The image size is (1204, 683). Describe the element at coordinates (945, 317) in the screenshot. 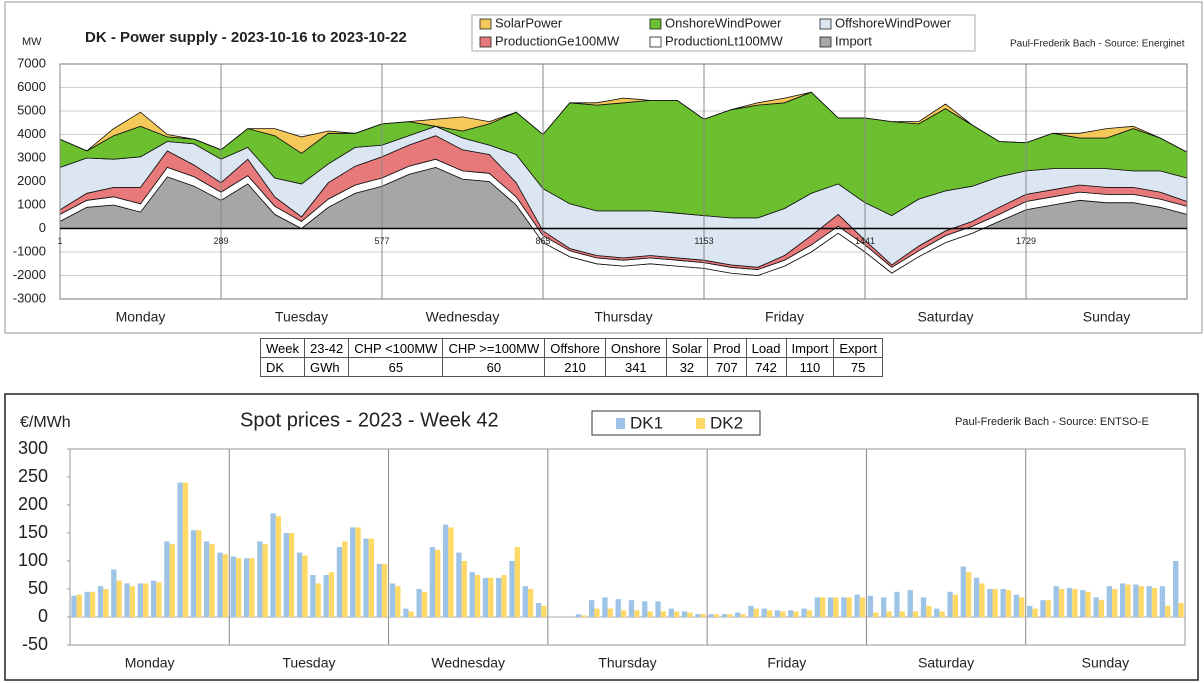

I see `day-label: Saturday` at that location.